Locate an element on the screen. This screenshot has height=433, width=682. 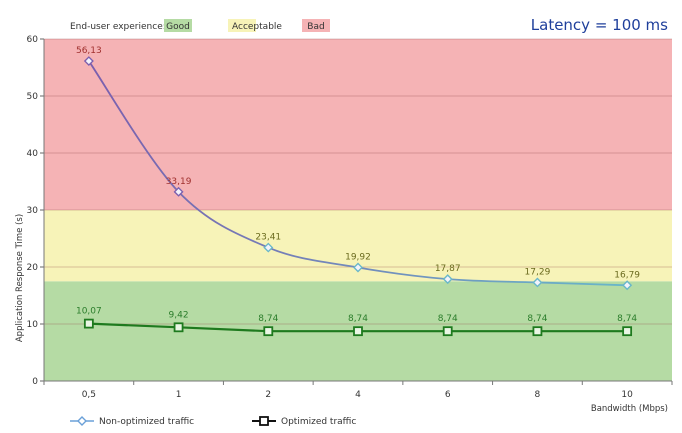
y-tick-label: 10 is located at coordinates (33, 325).